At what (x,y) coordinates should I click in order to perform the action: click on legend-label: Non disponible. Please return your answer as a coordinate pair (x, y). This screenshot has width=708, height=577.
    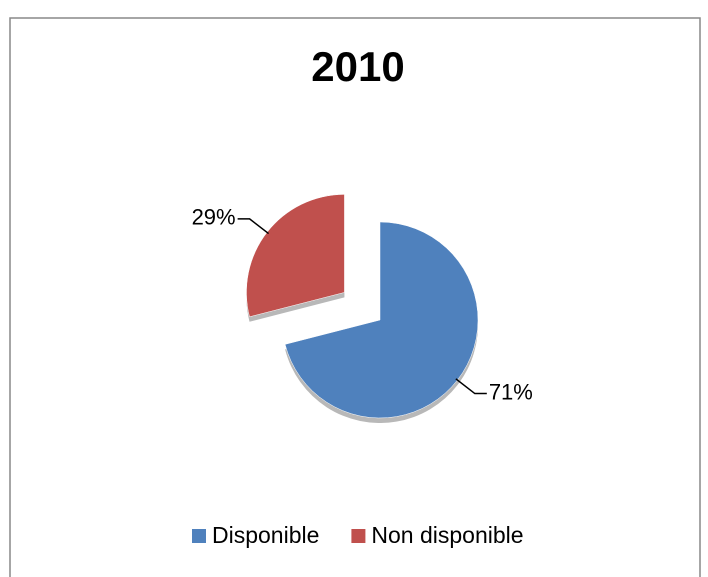
    Looking at the image, I should click on (447, 535).